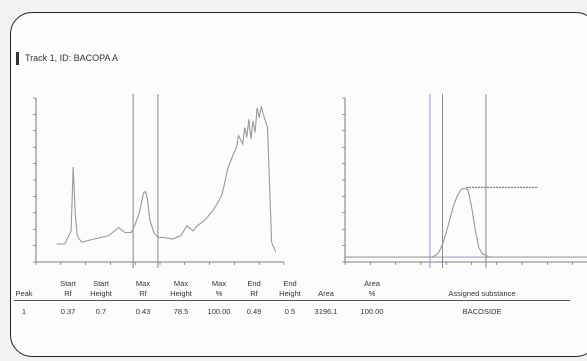 The height and width of the screenshot is (361, 587). Describe the element at coordinates (326, 311) in the screenshot. I see `table-cell: 3196.1` at that location.